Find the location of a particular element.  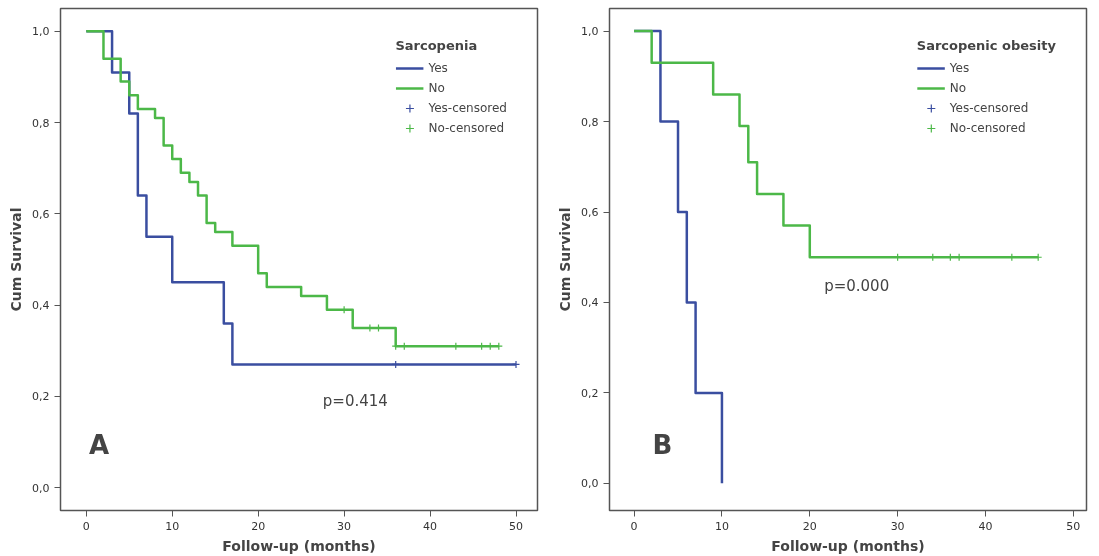

legend-title: Sarcopenia is located at coordinates (437, 45).